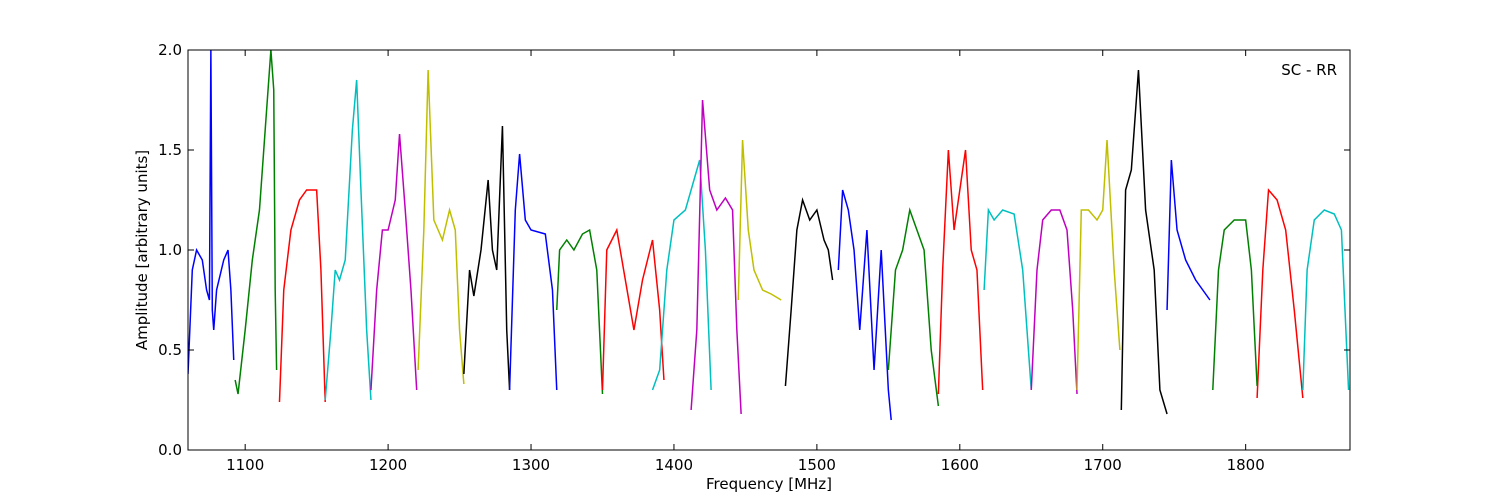 Image resolution: width=1500 pixels, height=500 pixels. I want to click on x-tick-label: 1500, so click(817, 465).